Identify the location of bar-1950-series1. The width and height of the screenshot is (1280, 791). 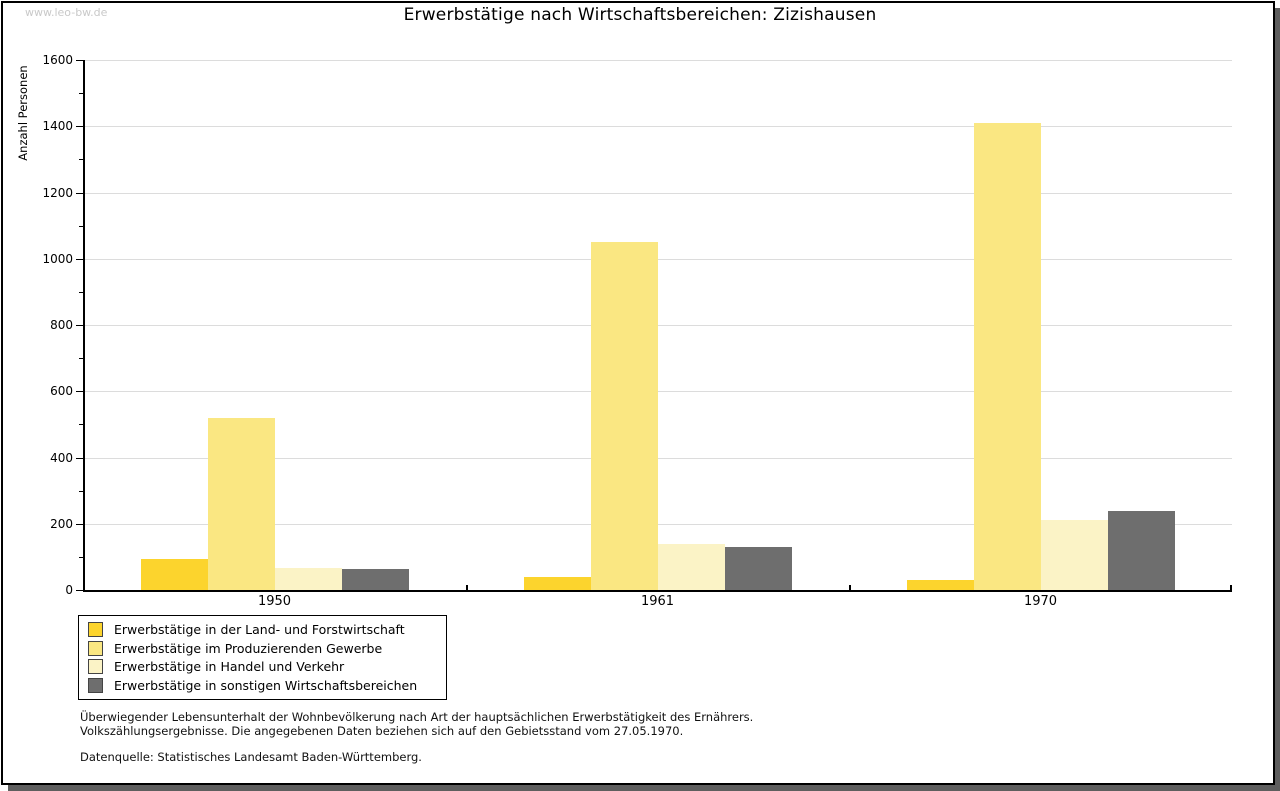
(174, 574).